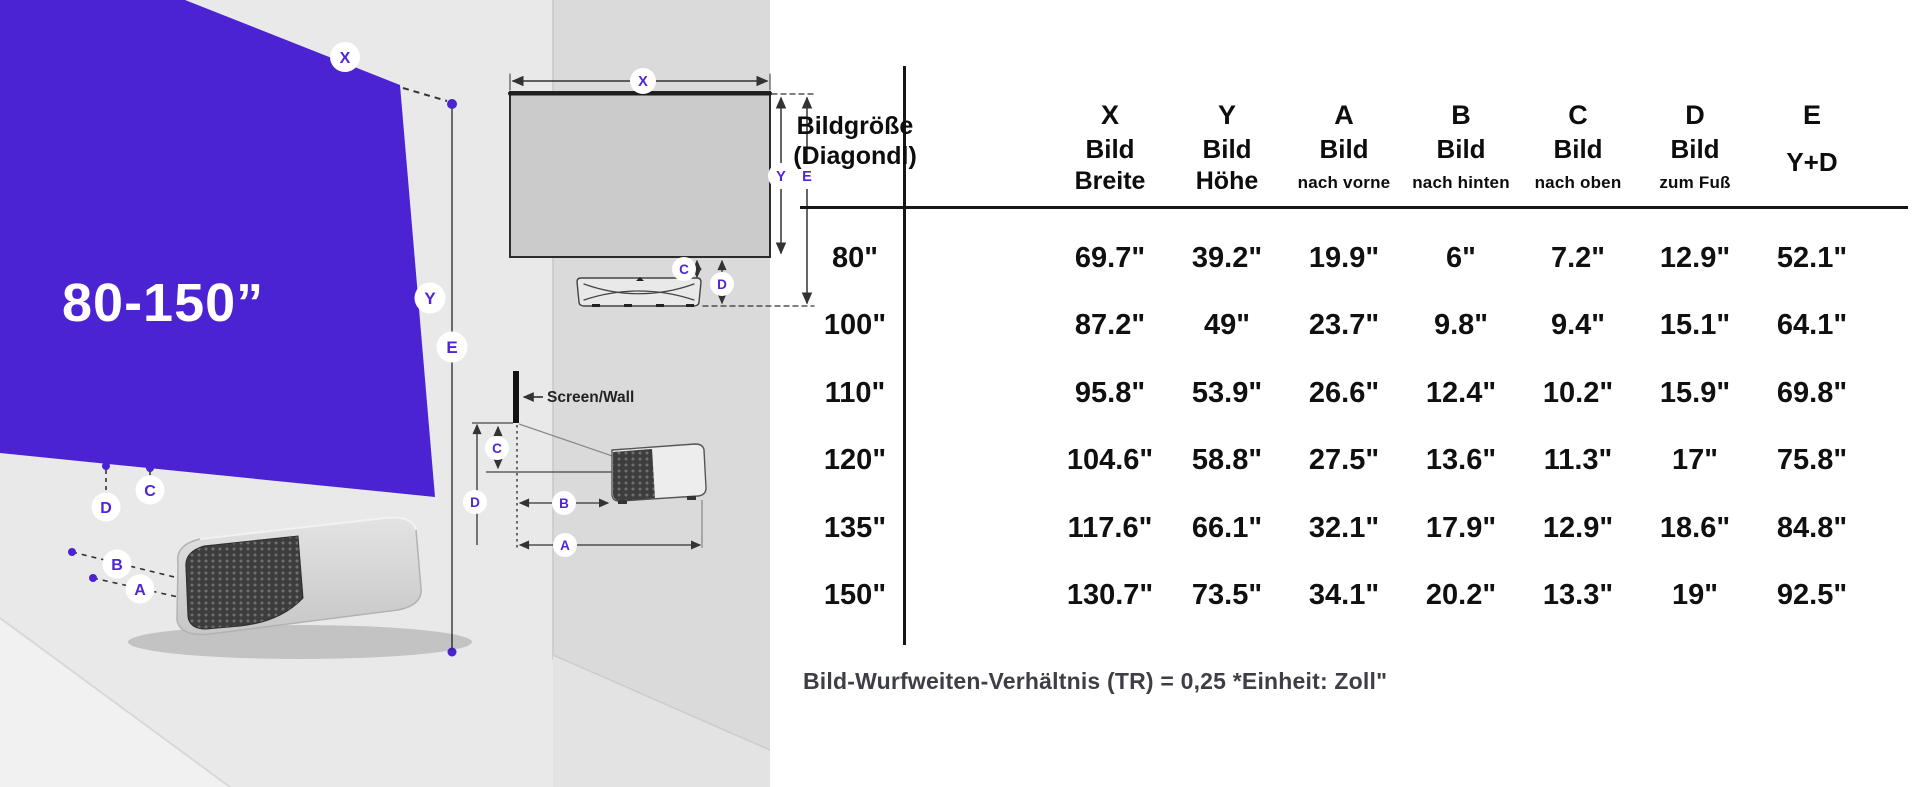 The image size is (1920, 787). I want to click on row-size: 80", so click(855, 258).